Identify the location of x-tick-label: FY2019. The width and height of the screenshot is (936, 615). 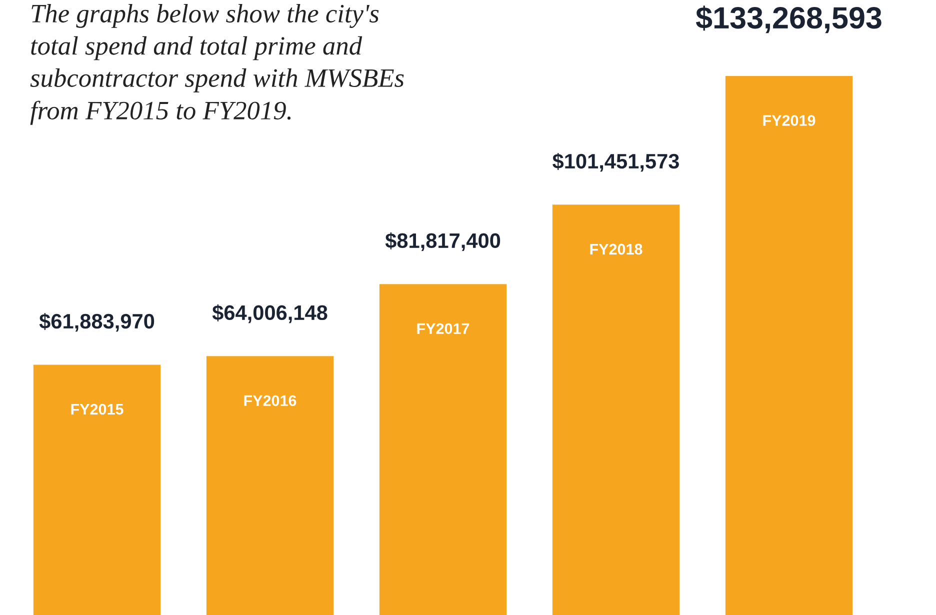
(789, 120).